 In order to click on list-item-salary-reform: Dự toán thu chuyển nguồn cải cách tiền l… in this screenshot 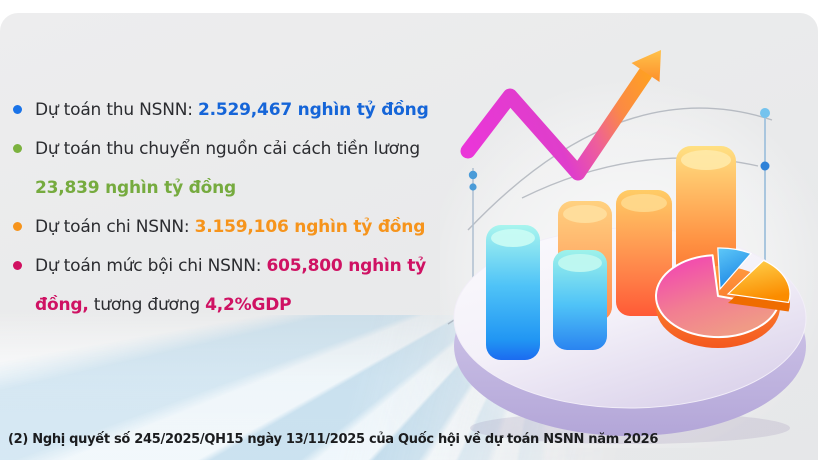, I will do `click(238, 149)`.